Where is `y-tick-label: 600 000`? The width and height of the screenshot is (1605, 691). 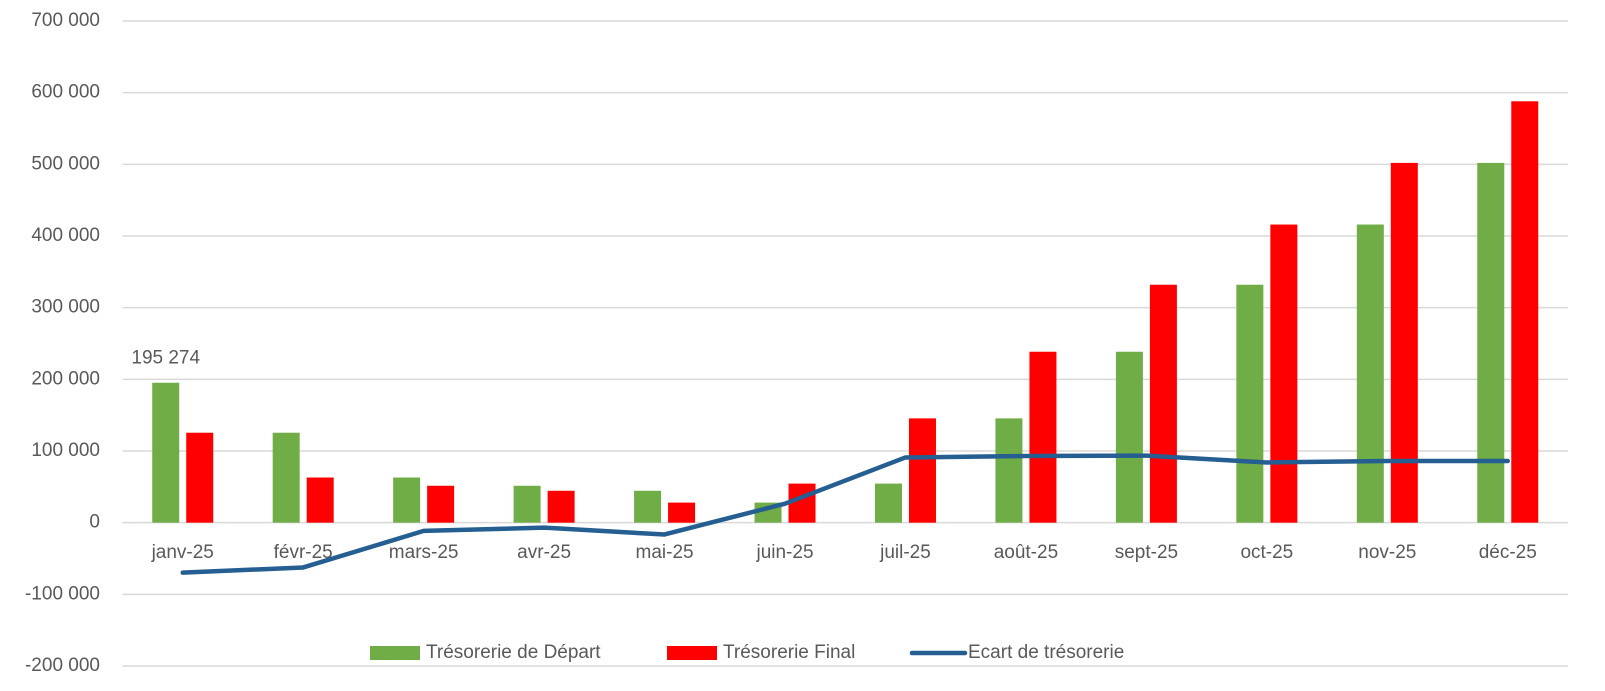 y-tick-label: 600 000 is located at coordinates (65, 92).